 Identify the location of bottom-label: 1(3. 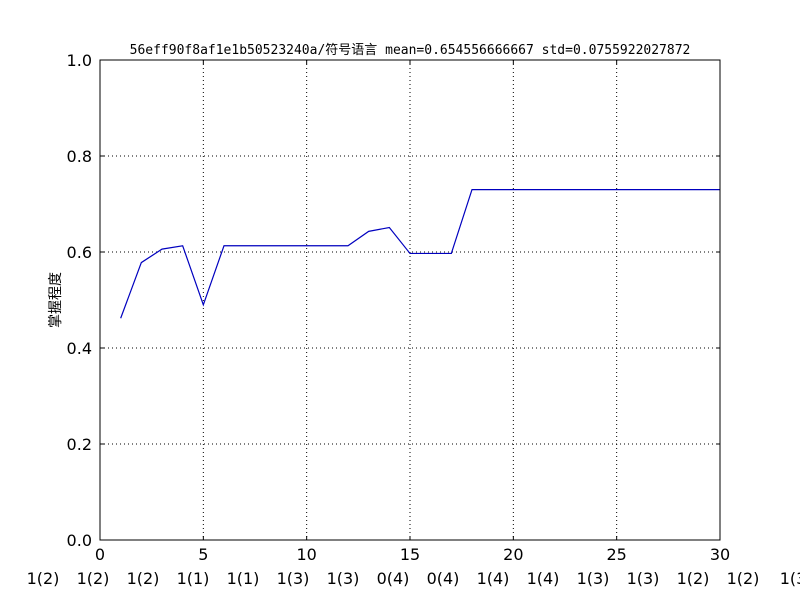
(790, 578).